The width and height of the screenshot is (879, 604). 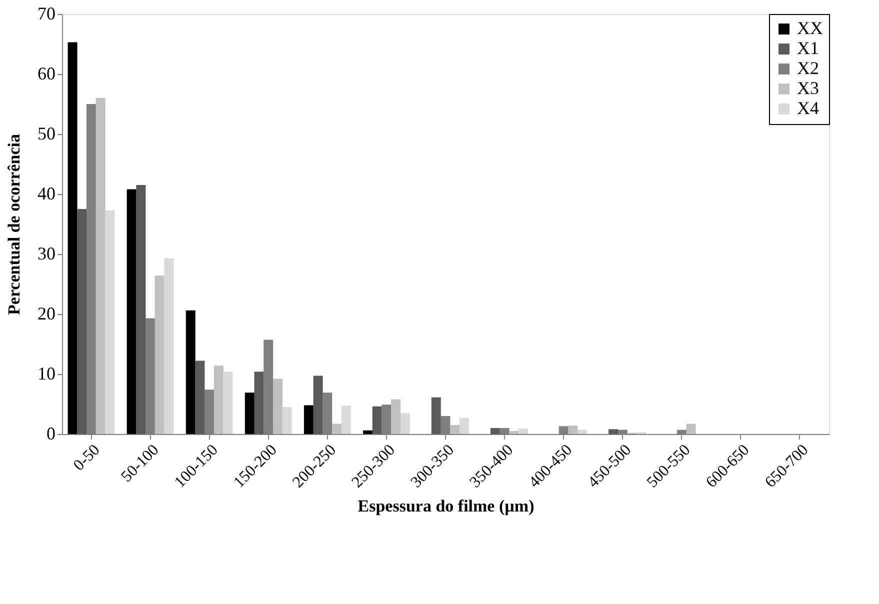 What do you see at coordinates (808, 108) in the screenshot?
I see `legend-label: X4` at bounding box center [808, 108].